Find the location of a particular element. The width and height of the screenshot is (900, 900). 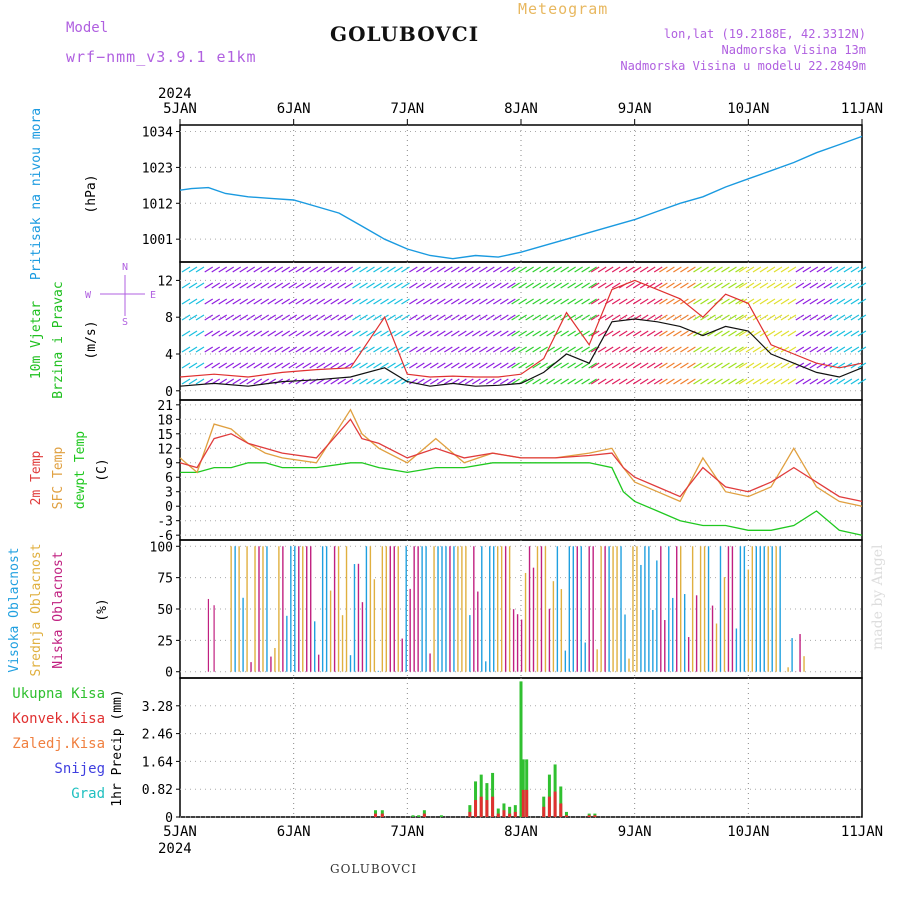

footer-station: GOLUBOVCI is located at coordinates (374, 869).